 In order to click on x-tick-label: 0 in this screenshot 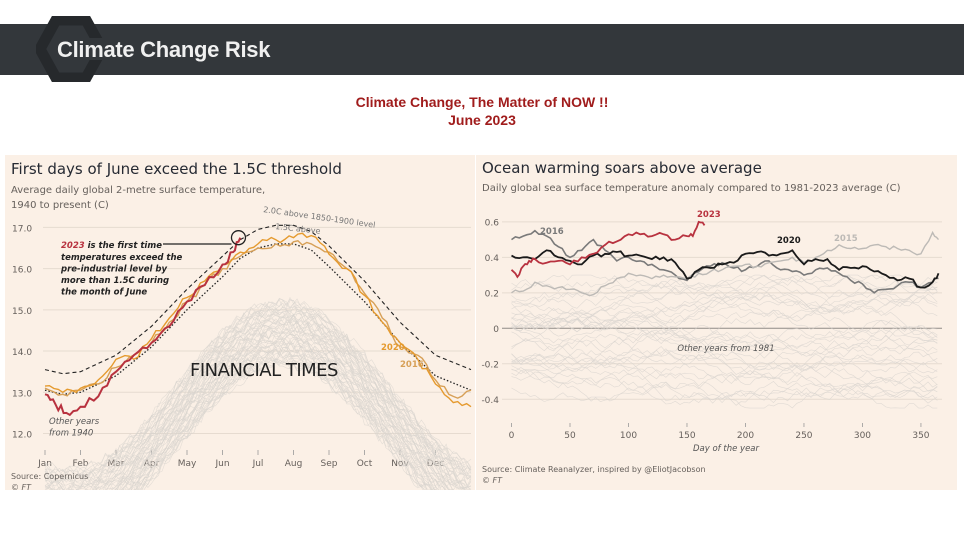, I will do `click(512, 436)`.